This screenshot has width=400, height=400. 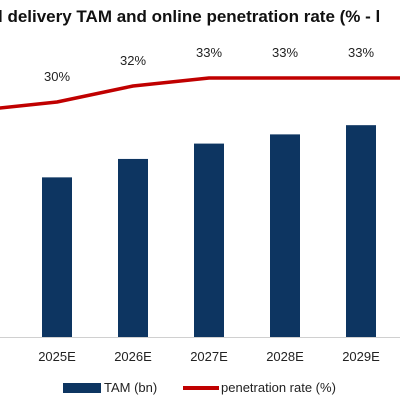 What do you see at coordinates (209, 240) in the screenshot?
I see `bar-2027E` at bounding box center [209, 240].